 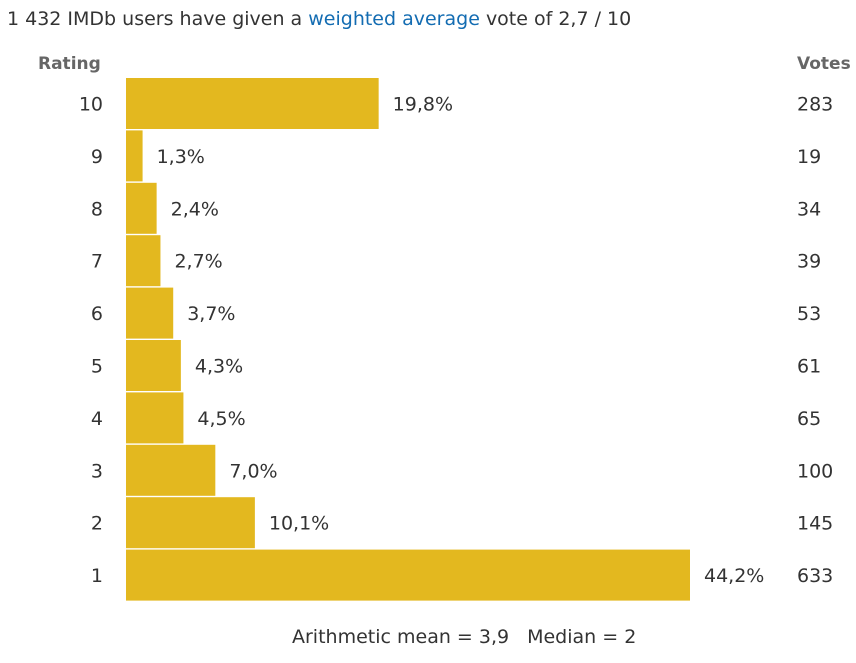 I want to click on votes-count-9: 19, so click(x=809, y=157).